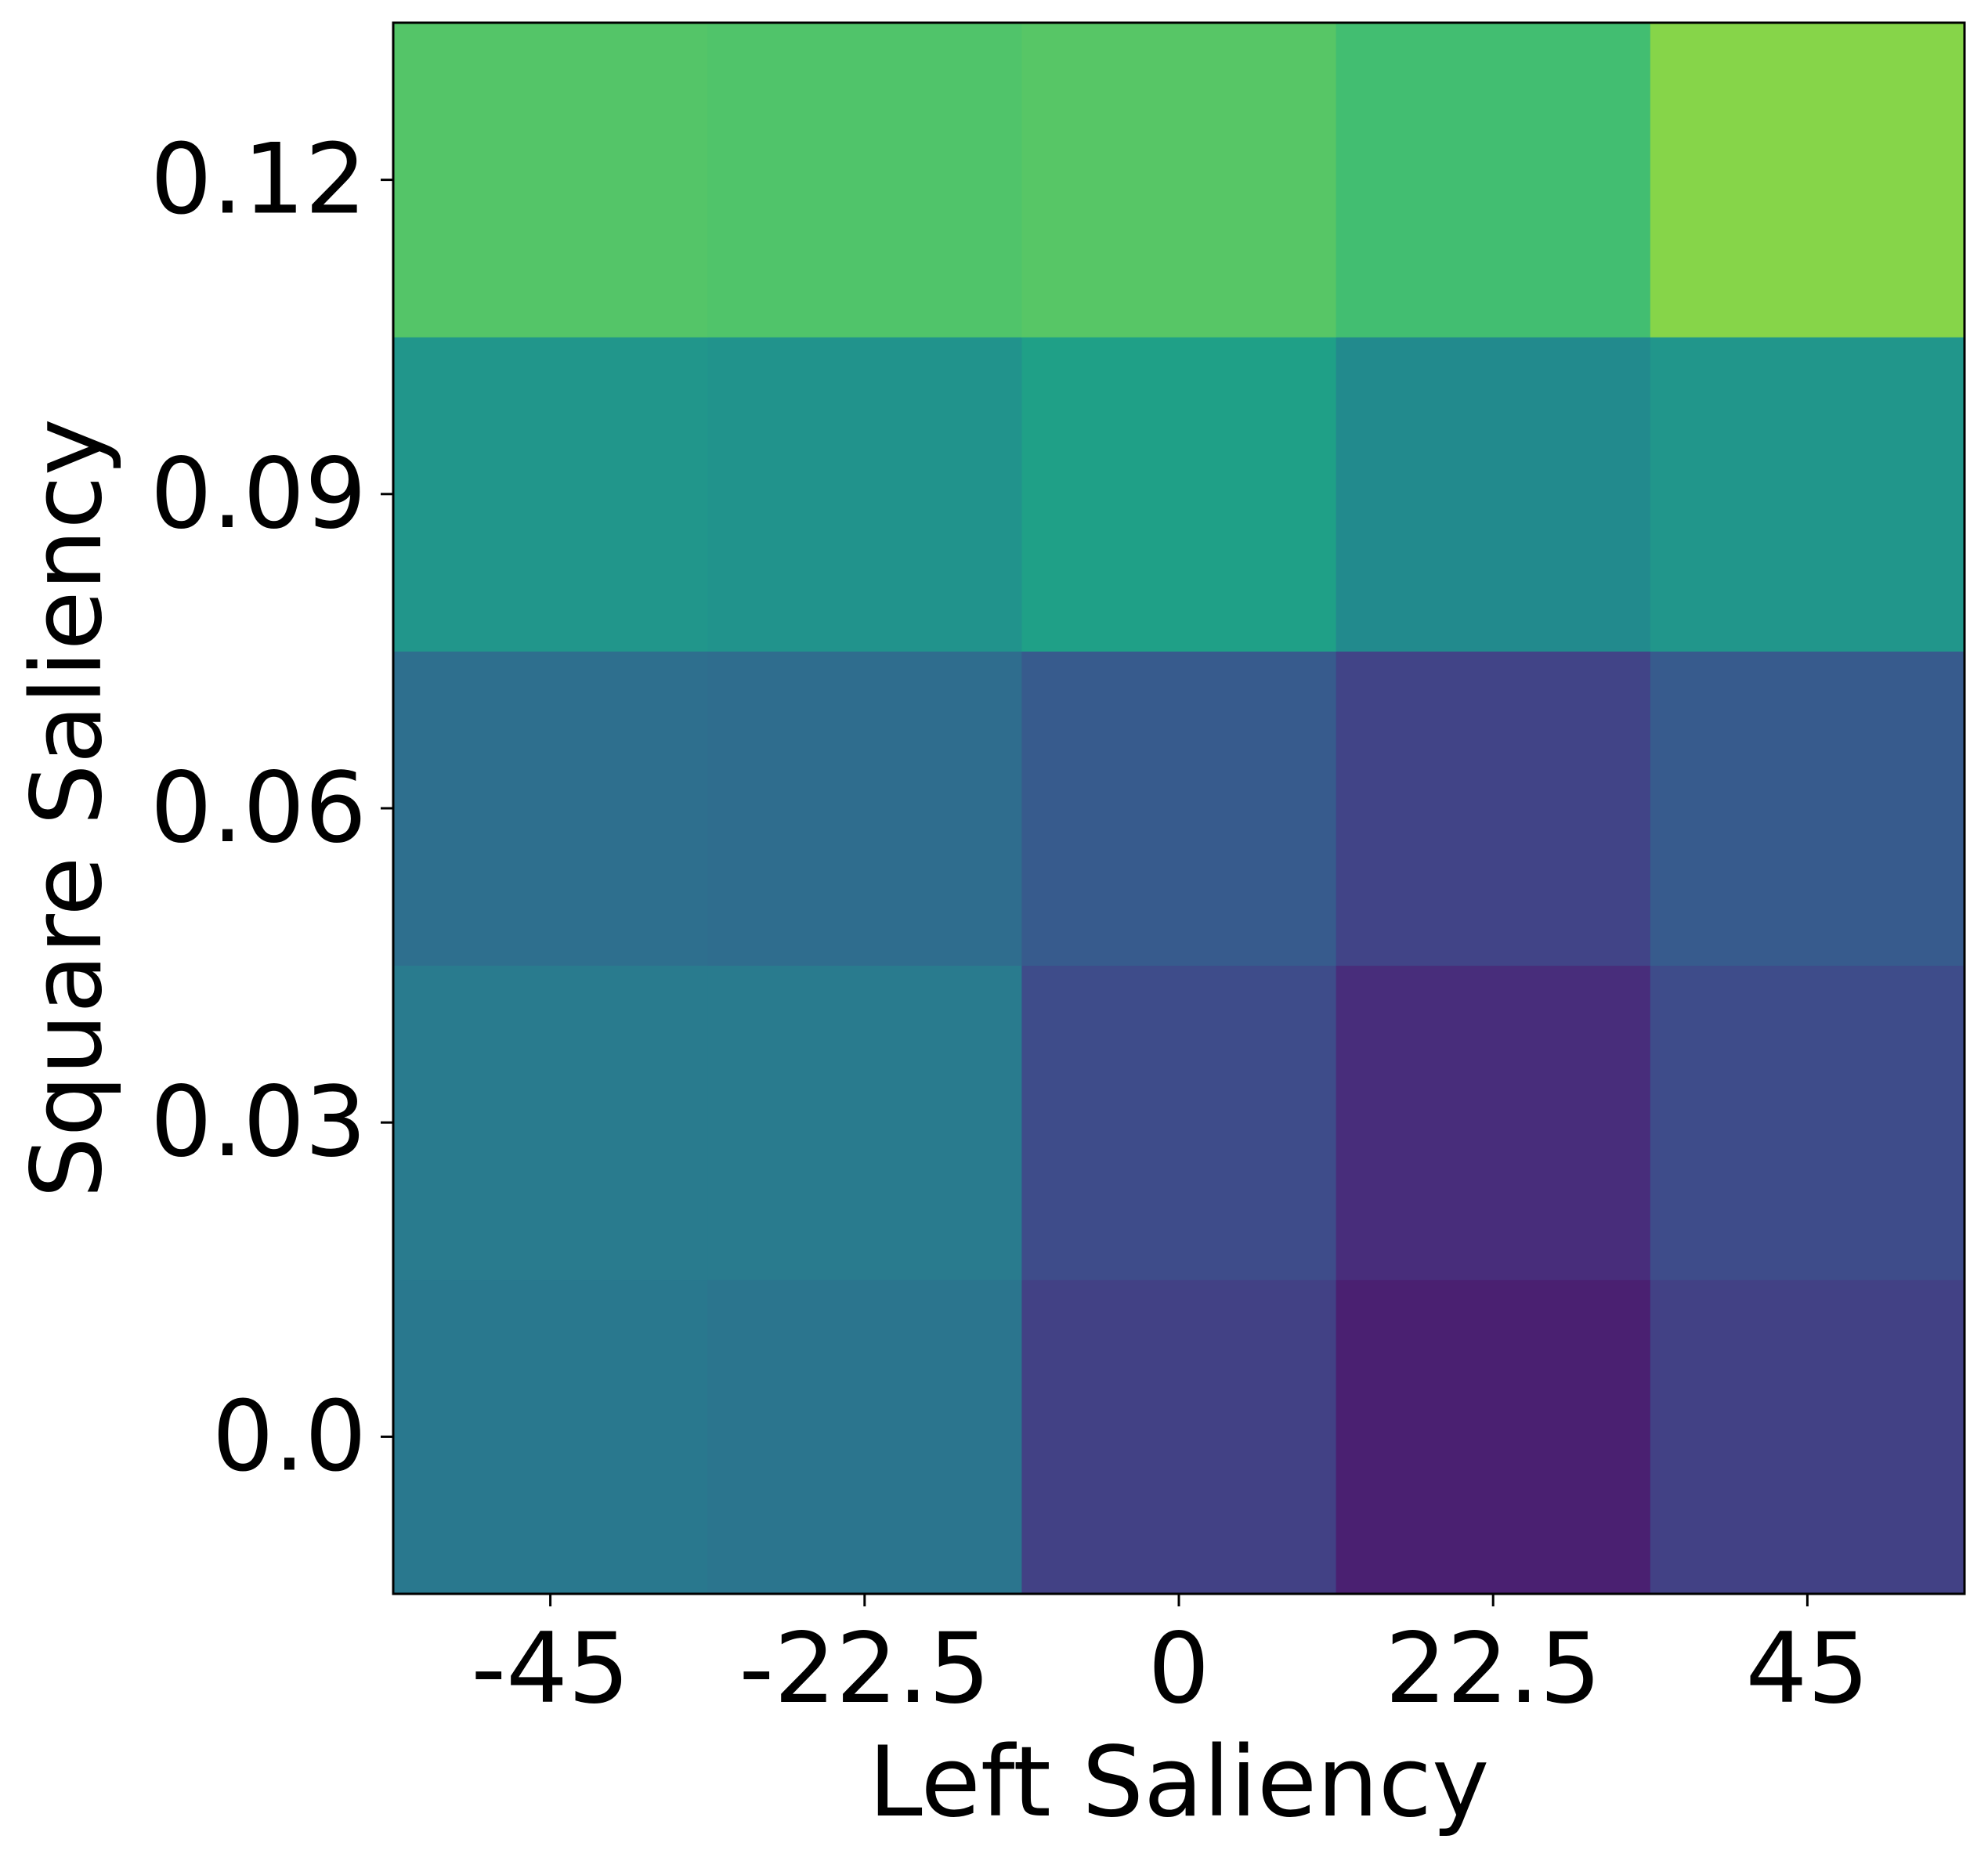  Describe the element at coordinates (1179, 1669) in the screenshot. I see `x-tick-label: 0` at that location.